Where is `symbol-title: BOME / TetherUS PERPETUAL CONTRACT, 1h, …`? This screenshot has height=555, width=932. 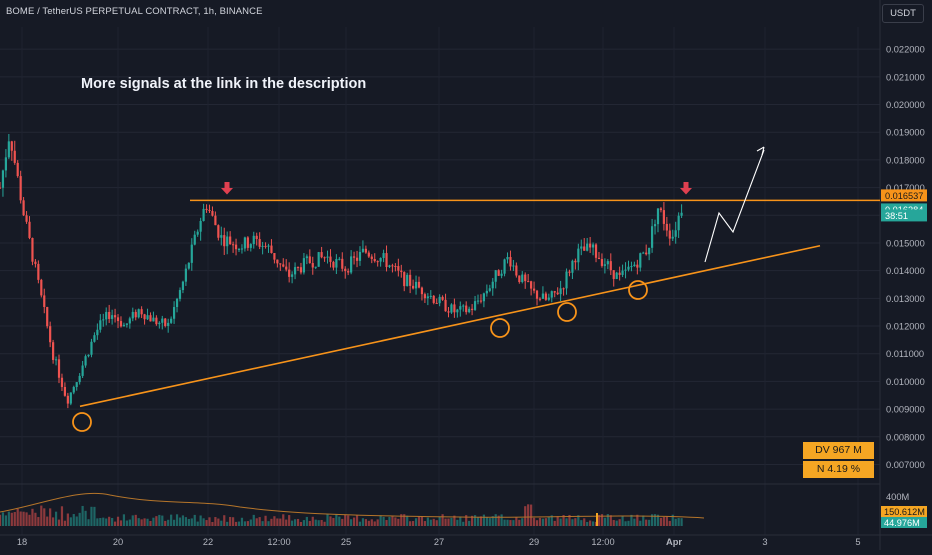 symbol-title: BOME / TetherUS PERPETUAL CONTRACT, 1h, … is located at coordinates (134, 11).